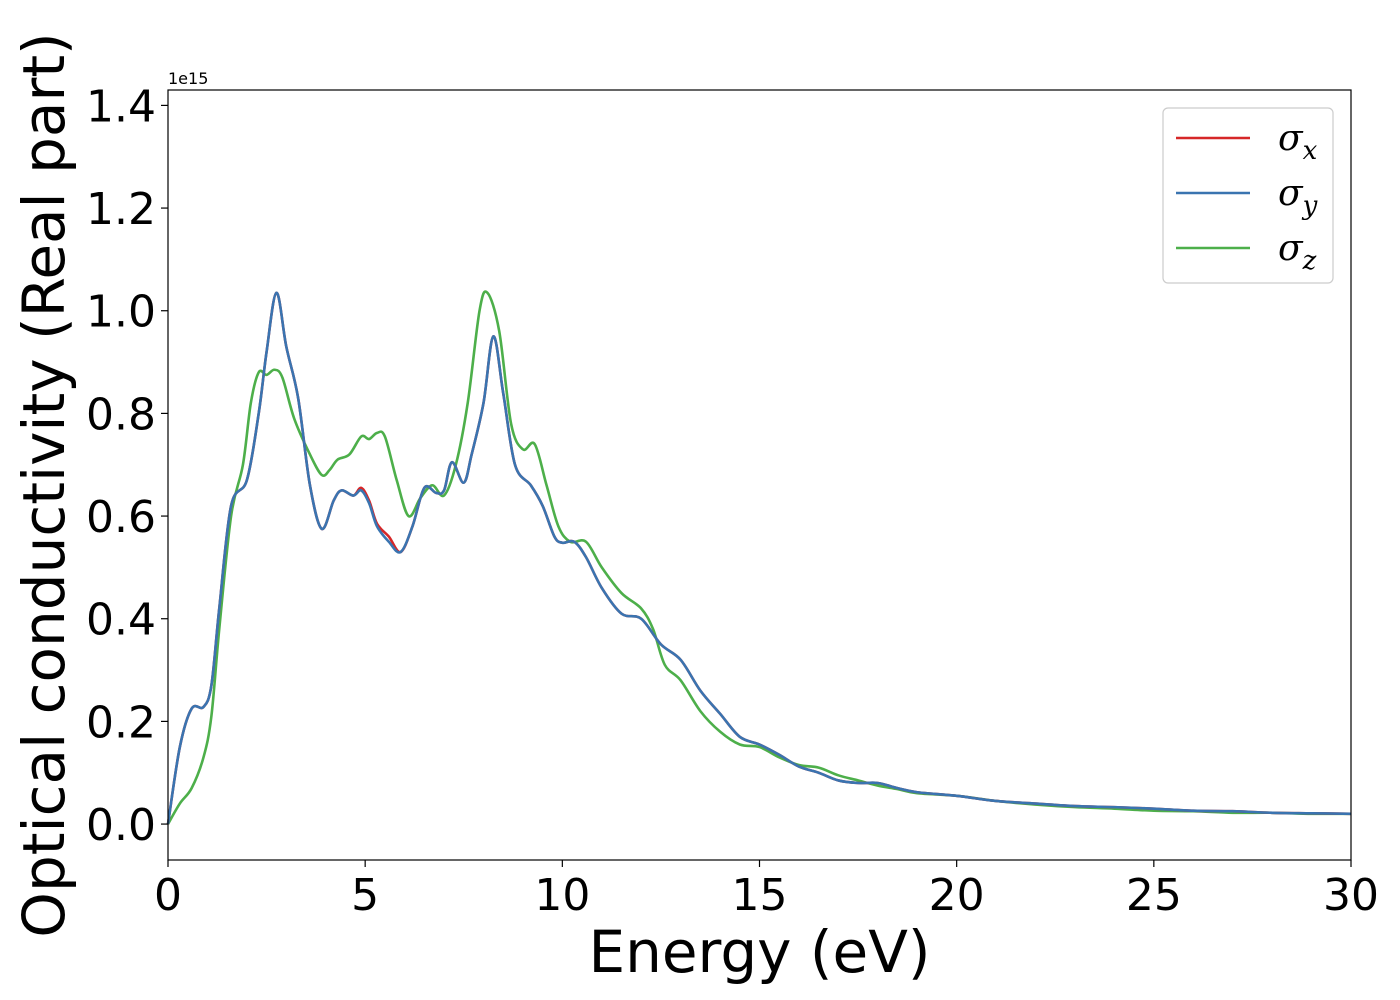  I want to click on x-tick-label: 0, so click(168, 895).